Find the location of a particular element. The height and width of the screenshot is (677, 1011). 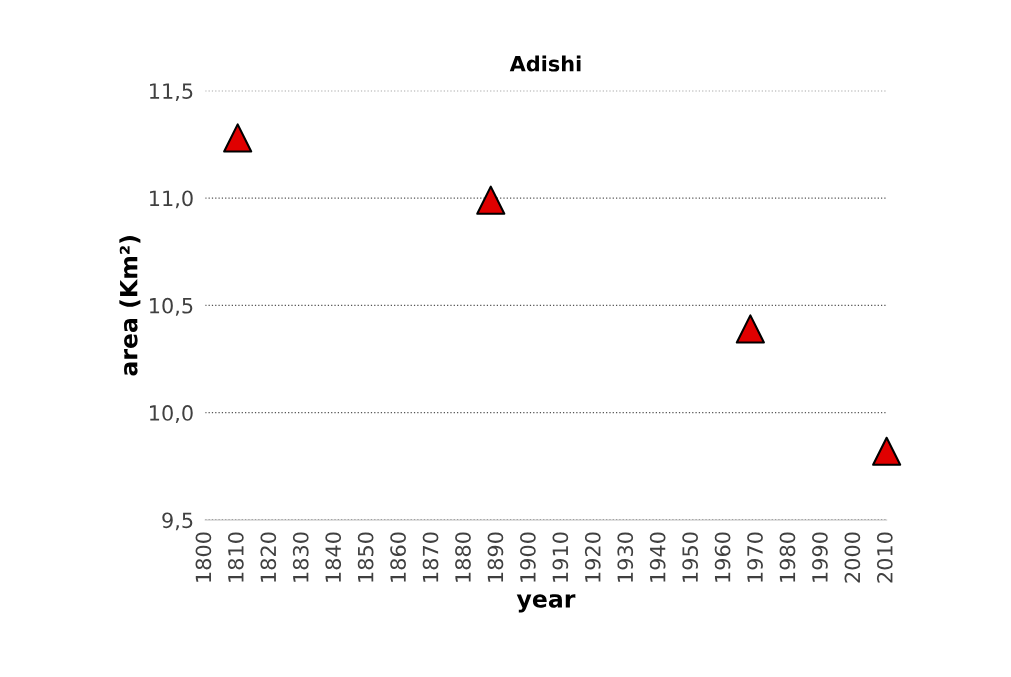

y-tick-label: 11,5 is located at coordinates (171, 92).